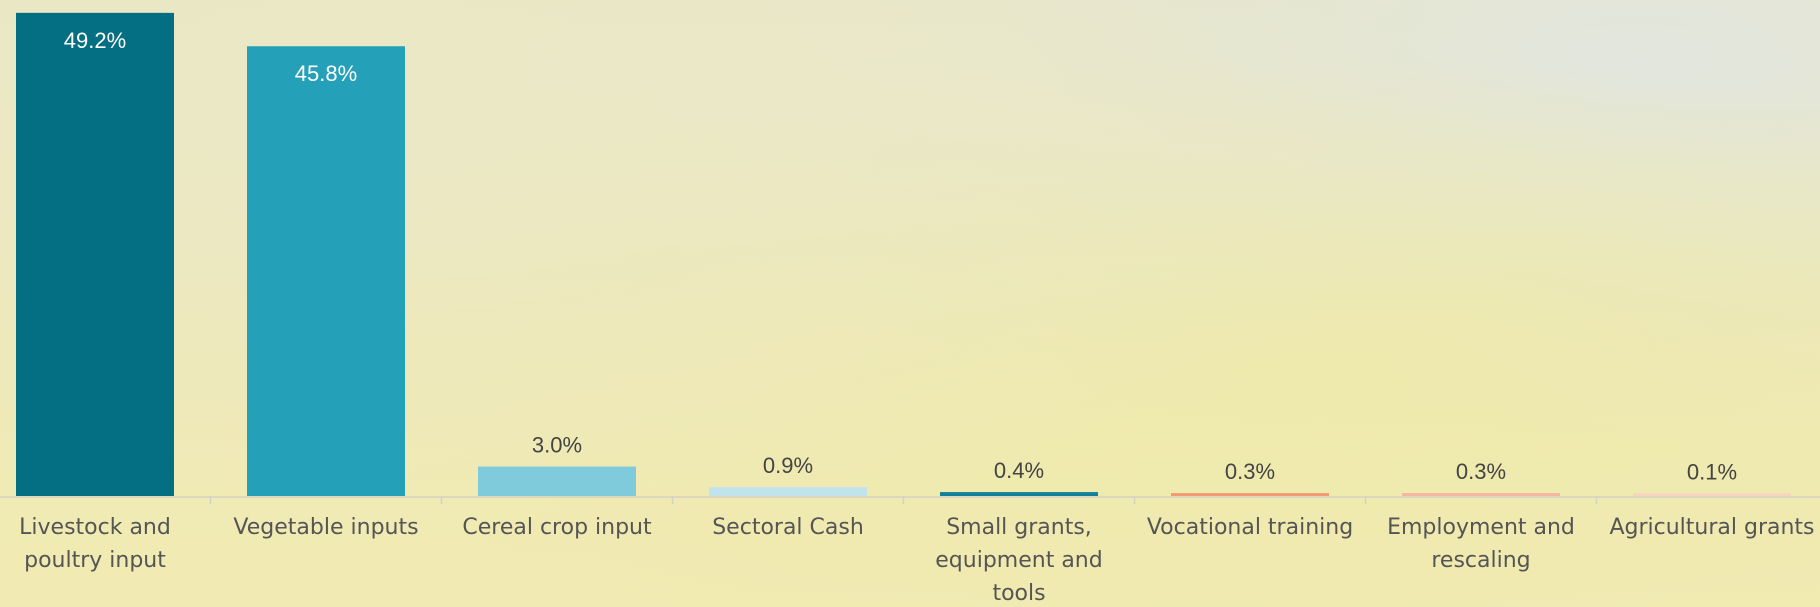 The width and height of the screenshot is (1820, 607). What do you see at coordinates (1712, 527) in the screenshot?
I see `x-tick-label: Agricultural grants` at bounding box center [1712, 527].